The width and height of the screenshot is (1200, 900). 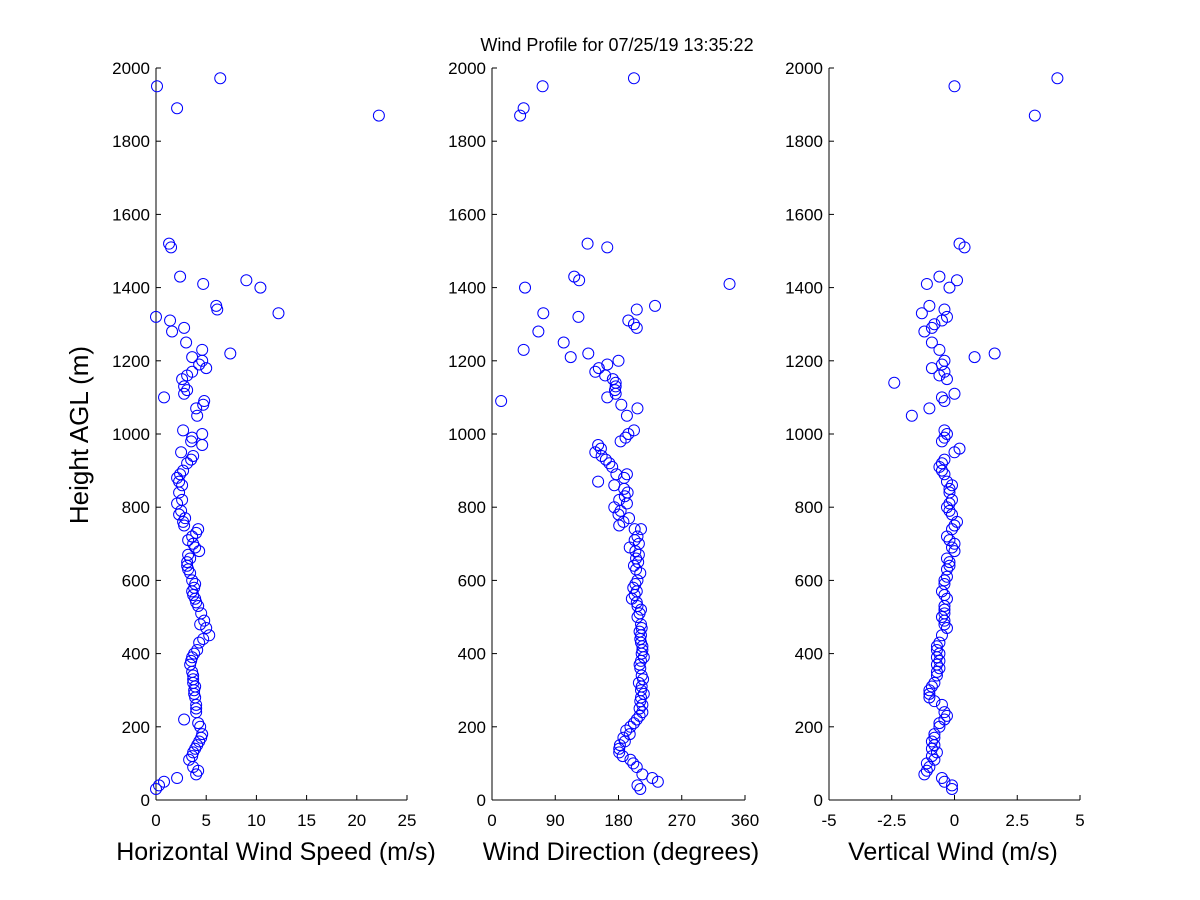 I want to click on y-tick-label: 600, so click(x=809, y=580).